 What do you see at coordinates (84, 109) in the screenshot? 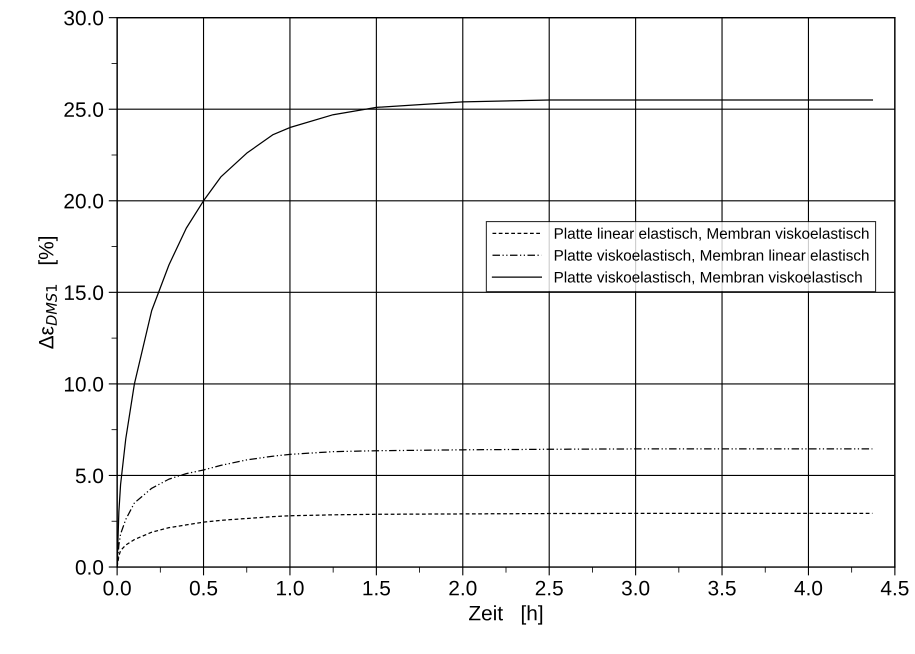
I see `y-tick-label: 25.0` at bounding box center [84, 109].